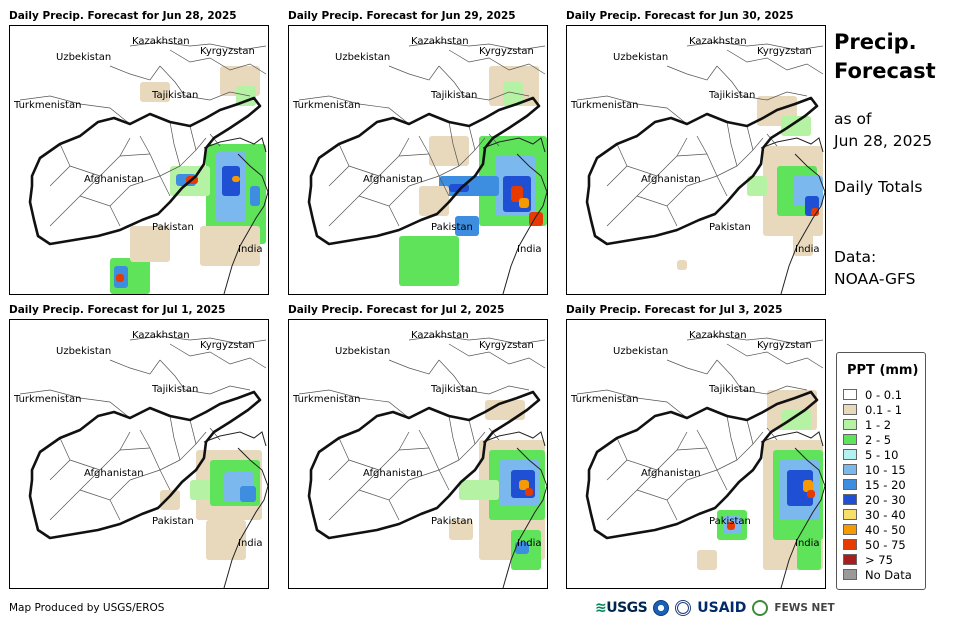 Image resolution: width=970 pixels, height=624 pixels. What do you see at coordinates (683, 608) in the screenshot?
I see `dos-seal-logo` at bounding box center [683, 608].